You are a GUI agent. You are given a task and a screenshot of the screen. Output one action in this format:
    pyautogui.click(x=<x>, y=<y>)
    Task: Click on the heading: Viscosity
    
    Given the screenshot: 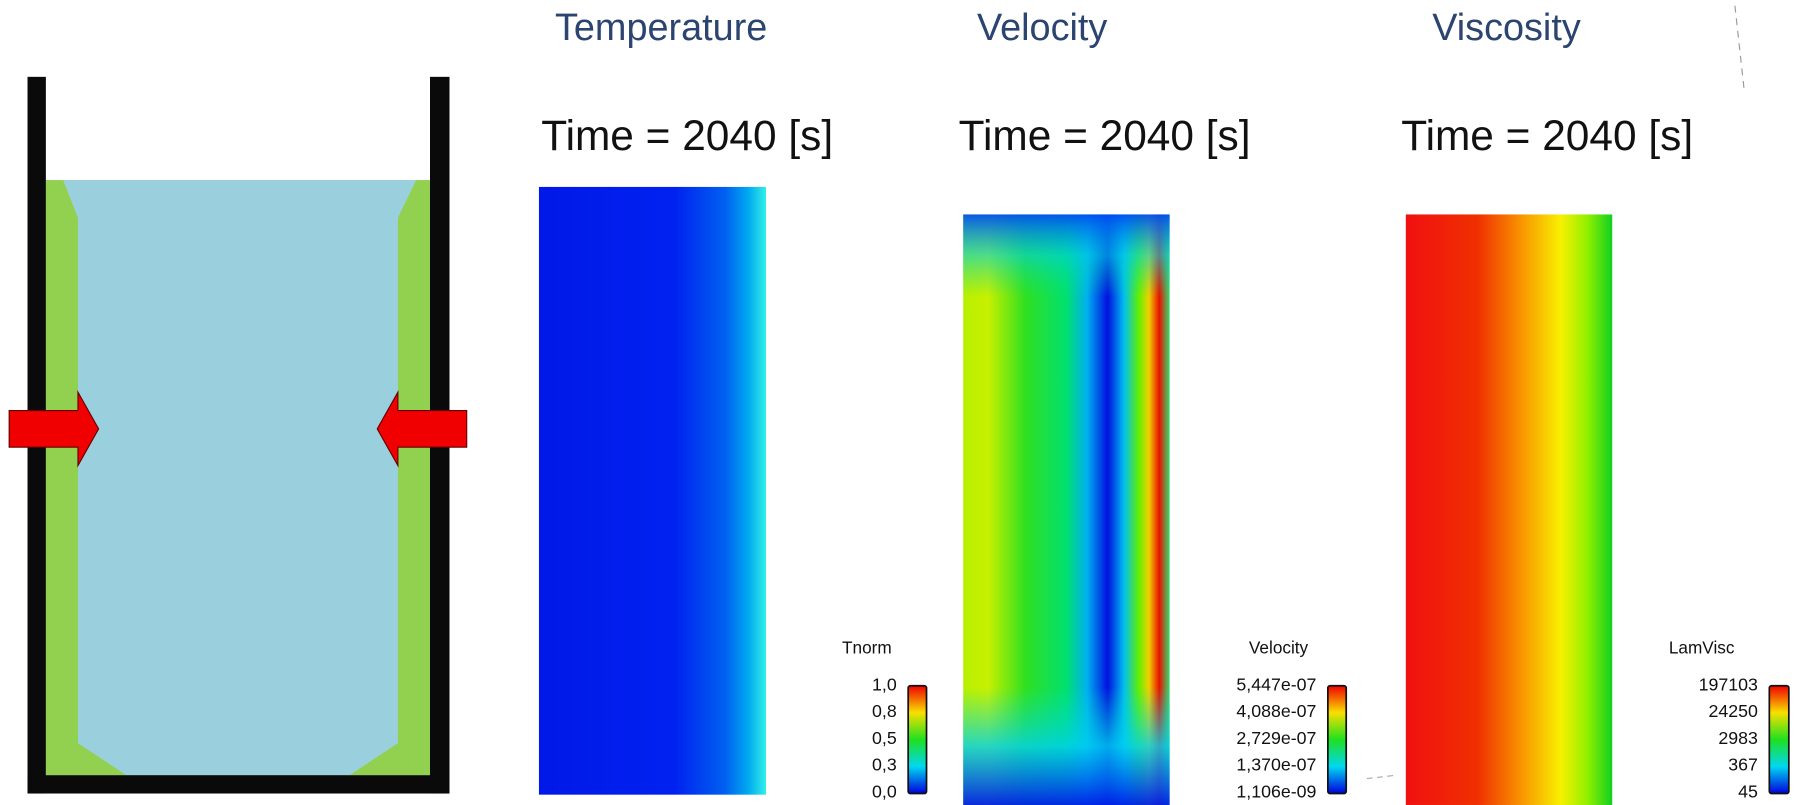 What is the action you would take?
    pyautogui.click(x=1506, y=28)
    